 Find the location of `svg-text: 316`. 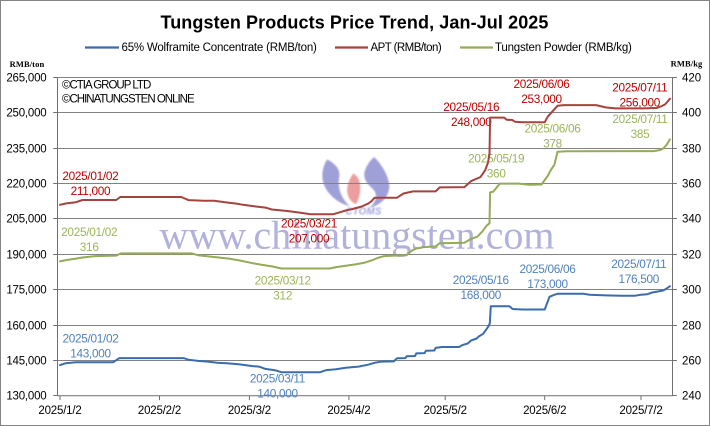

svg-text: 316 is located at coordinates (90, 247).